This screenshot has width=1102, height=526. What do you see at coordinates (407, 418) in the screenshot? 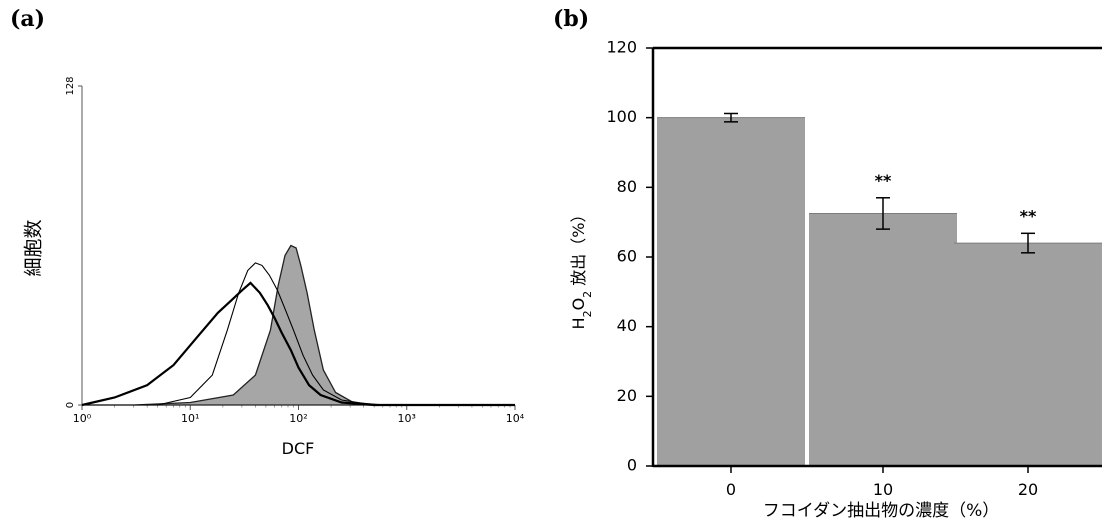
I see `panel-a-x-tick-label: 10³` at bounding box center [407, 418].